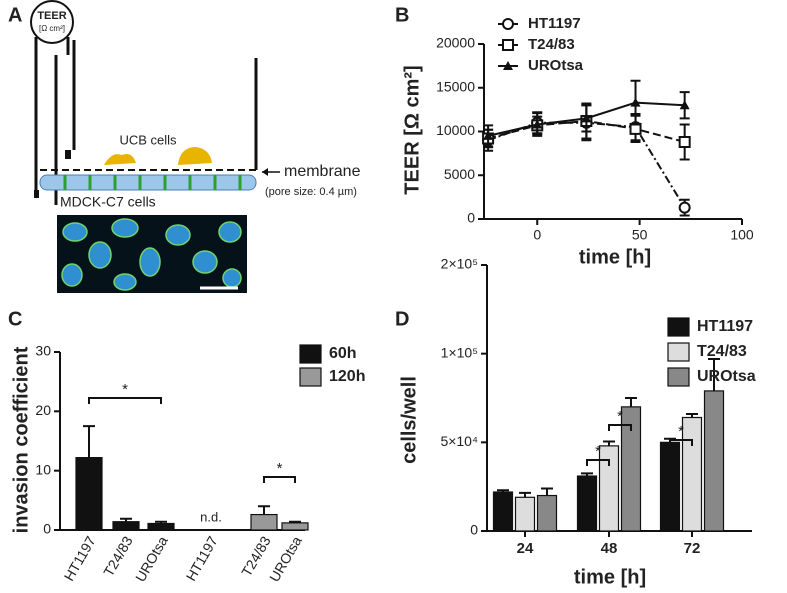 The image size is (787, 593). I want to click on legend-label: 60h, so click(343, 353).